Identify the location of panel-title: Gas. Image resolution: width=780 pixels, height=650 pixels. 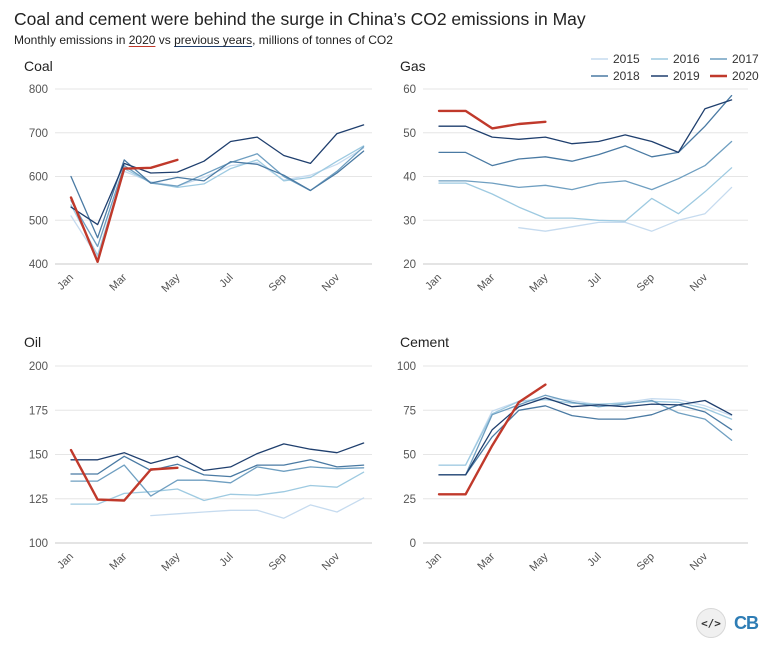
(413, 66).